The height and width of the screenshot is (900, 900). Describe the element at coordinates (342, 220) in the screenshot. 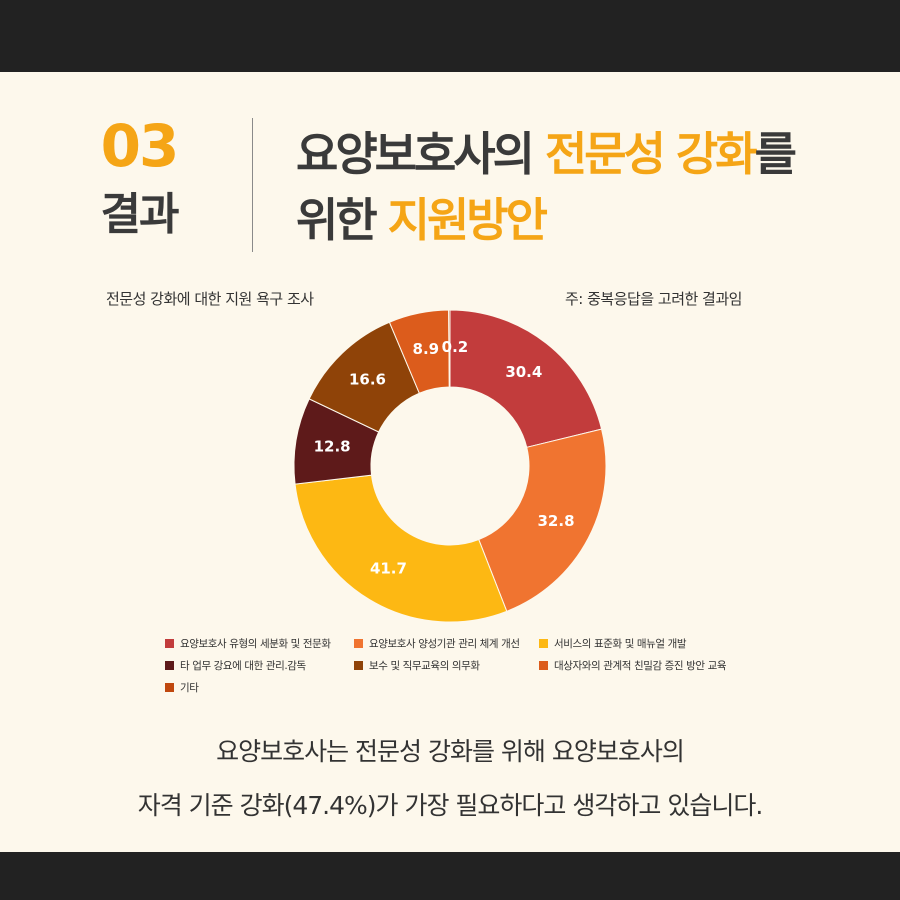

I see `title-line2-prefix: 위한` at that location.